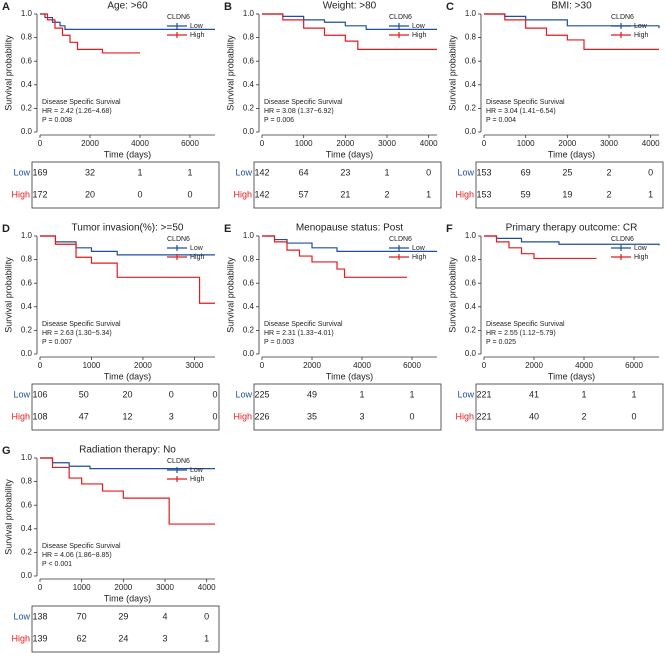 The image size is (666, 663). I want to click on panel-letter: D, so click(6, 229).